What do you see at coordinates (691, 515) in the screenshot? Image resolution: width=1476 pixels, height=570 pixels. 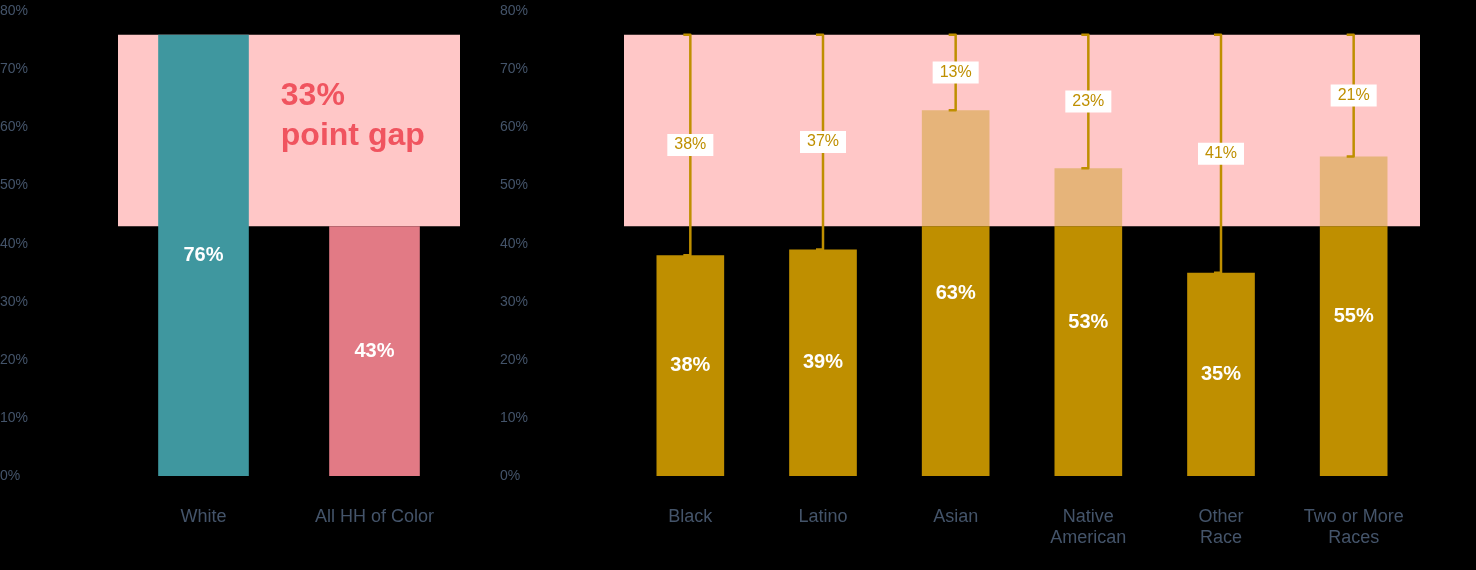 I see `x-tick-label: Black` at bounding box center [691, 515].